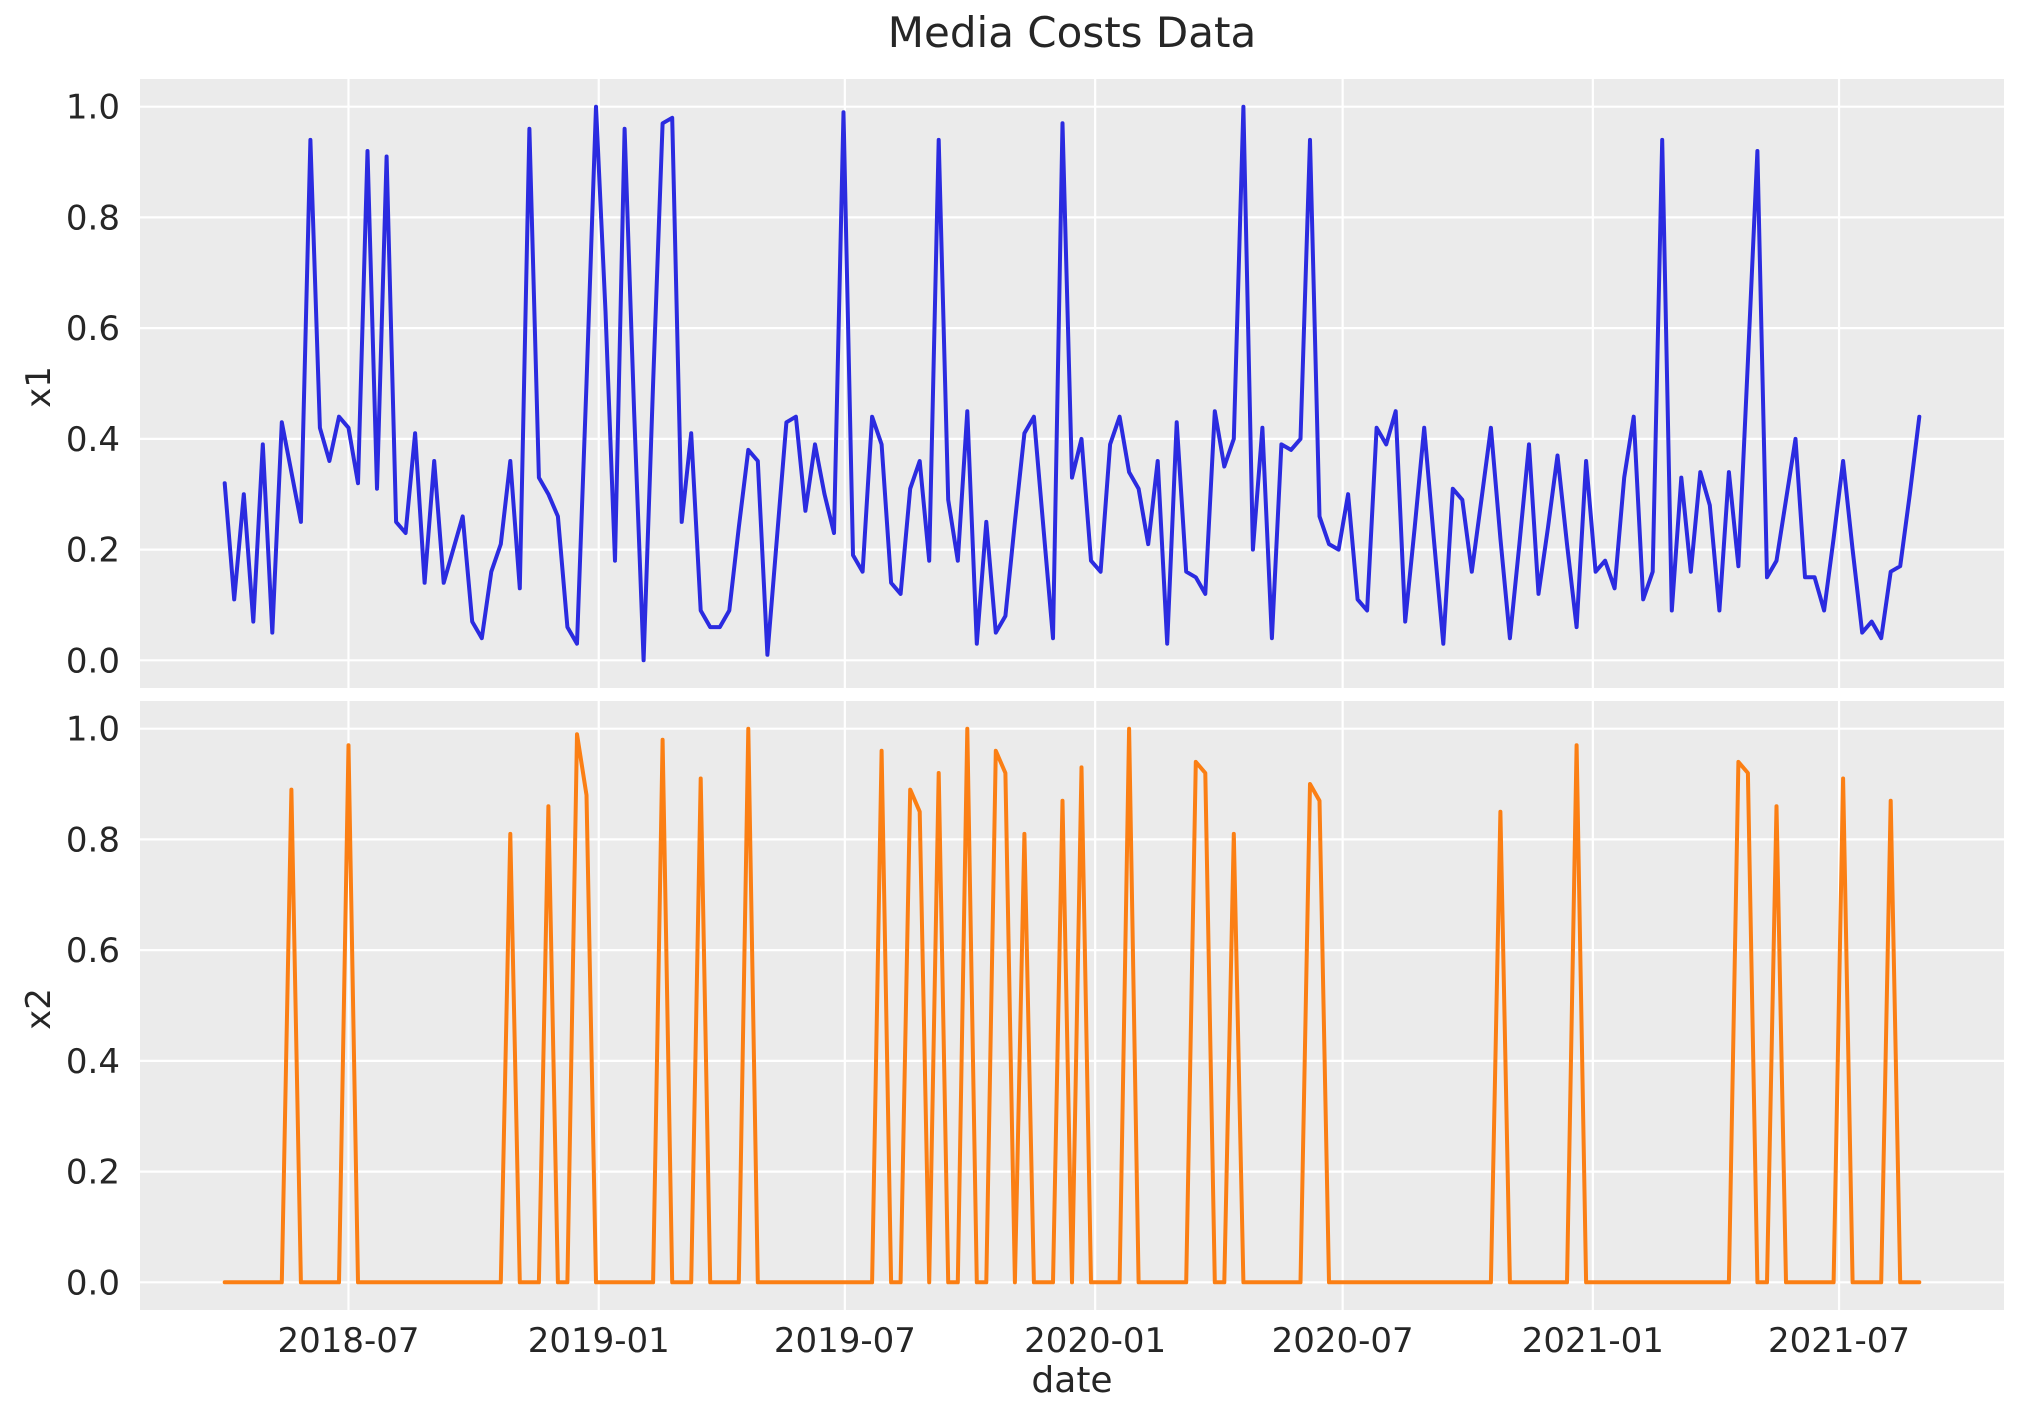 This screenshot has width=2023, height=1423. Describe the element at coordinates (1343, 1341) in the screenshot. I see `x-tick-label: 2020-07` at that location.